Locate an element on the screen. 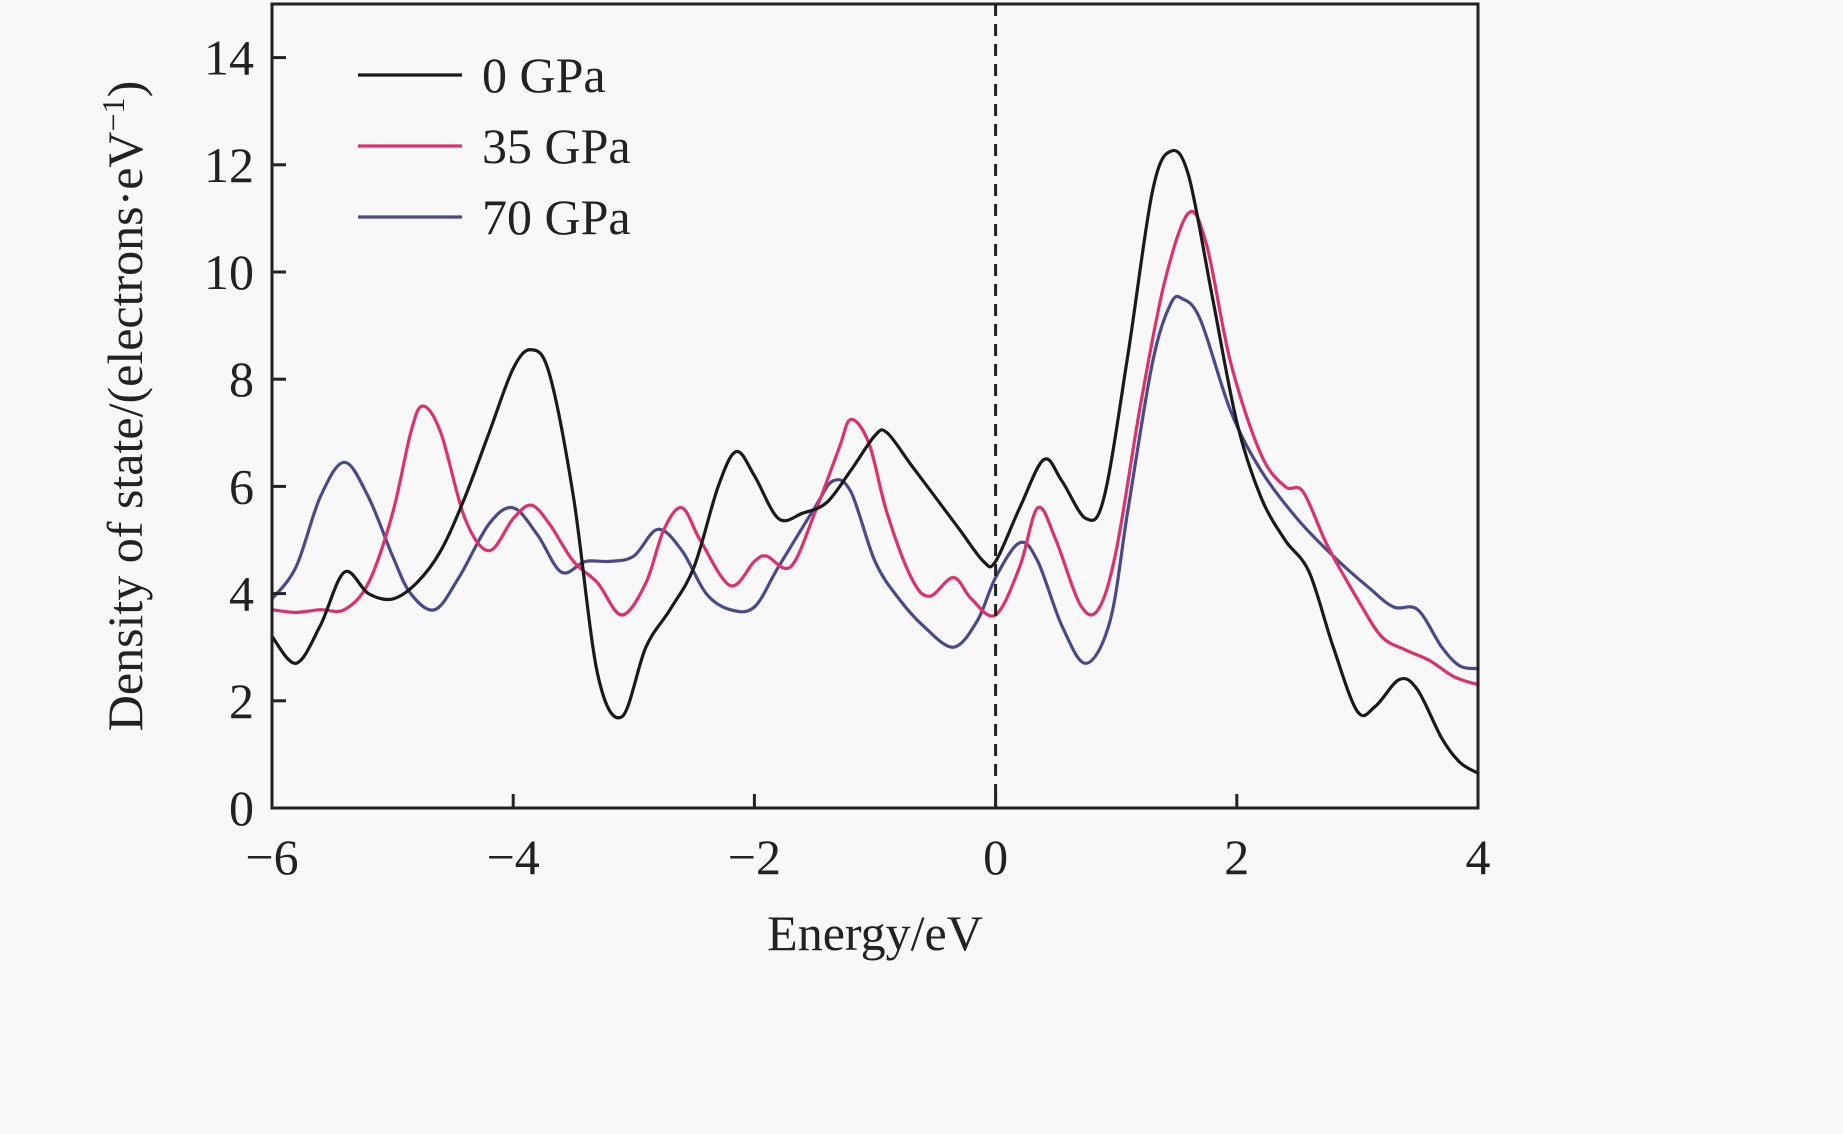 Image resolution: width=1843 pixels, height=1134 pixels. y-axis-label-close: ) is located at coordinates (125, 89).